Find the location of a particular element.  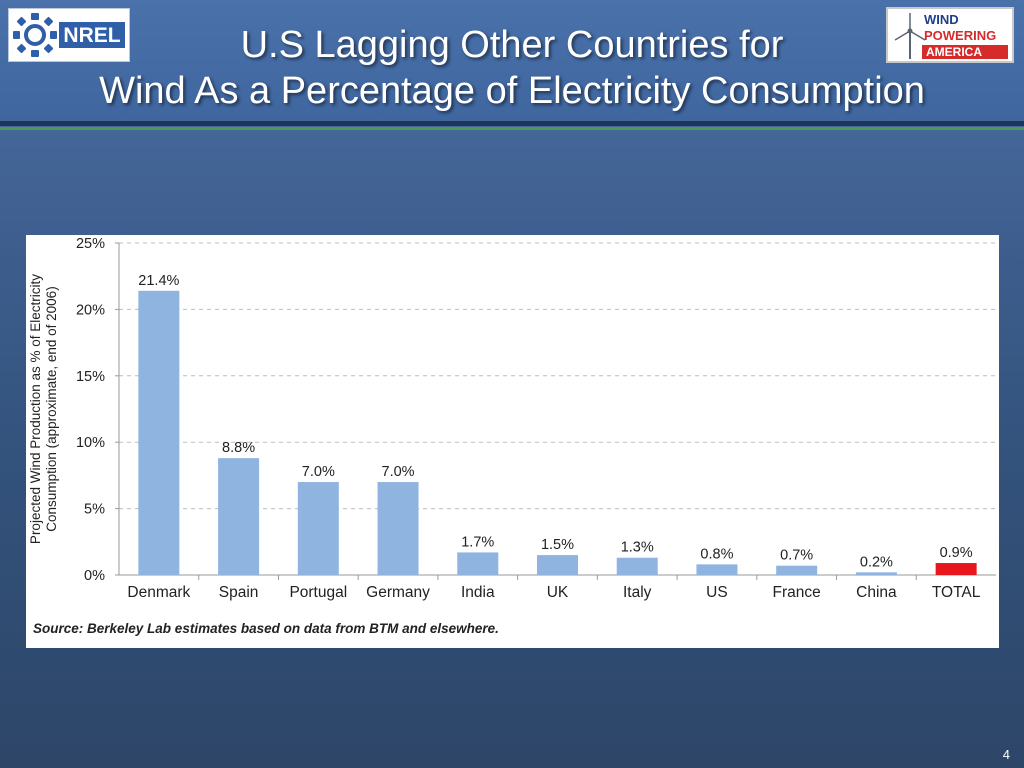

x-tick-label-us: US is located at coordinates (717, 592).